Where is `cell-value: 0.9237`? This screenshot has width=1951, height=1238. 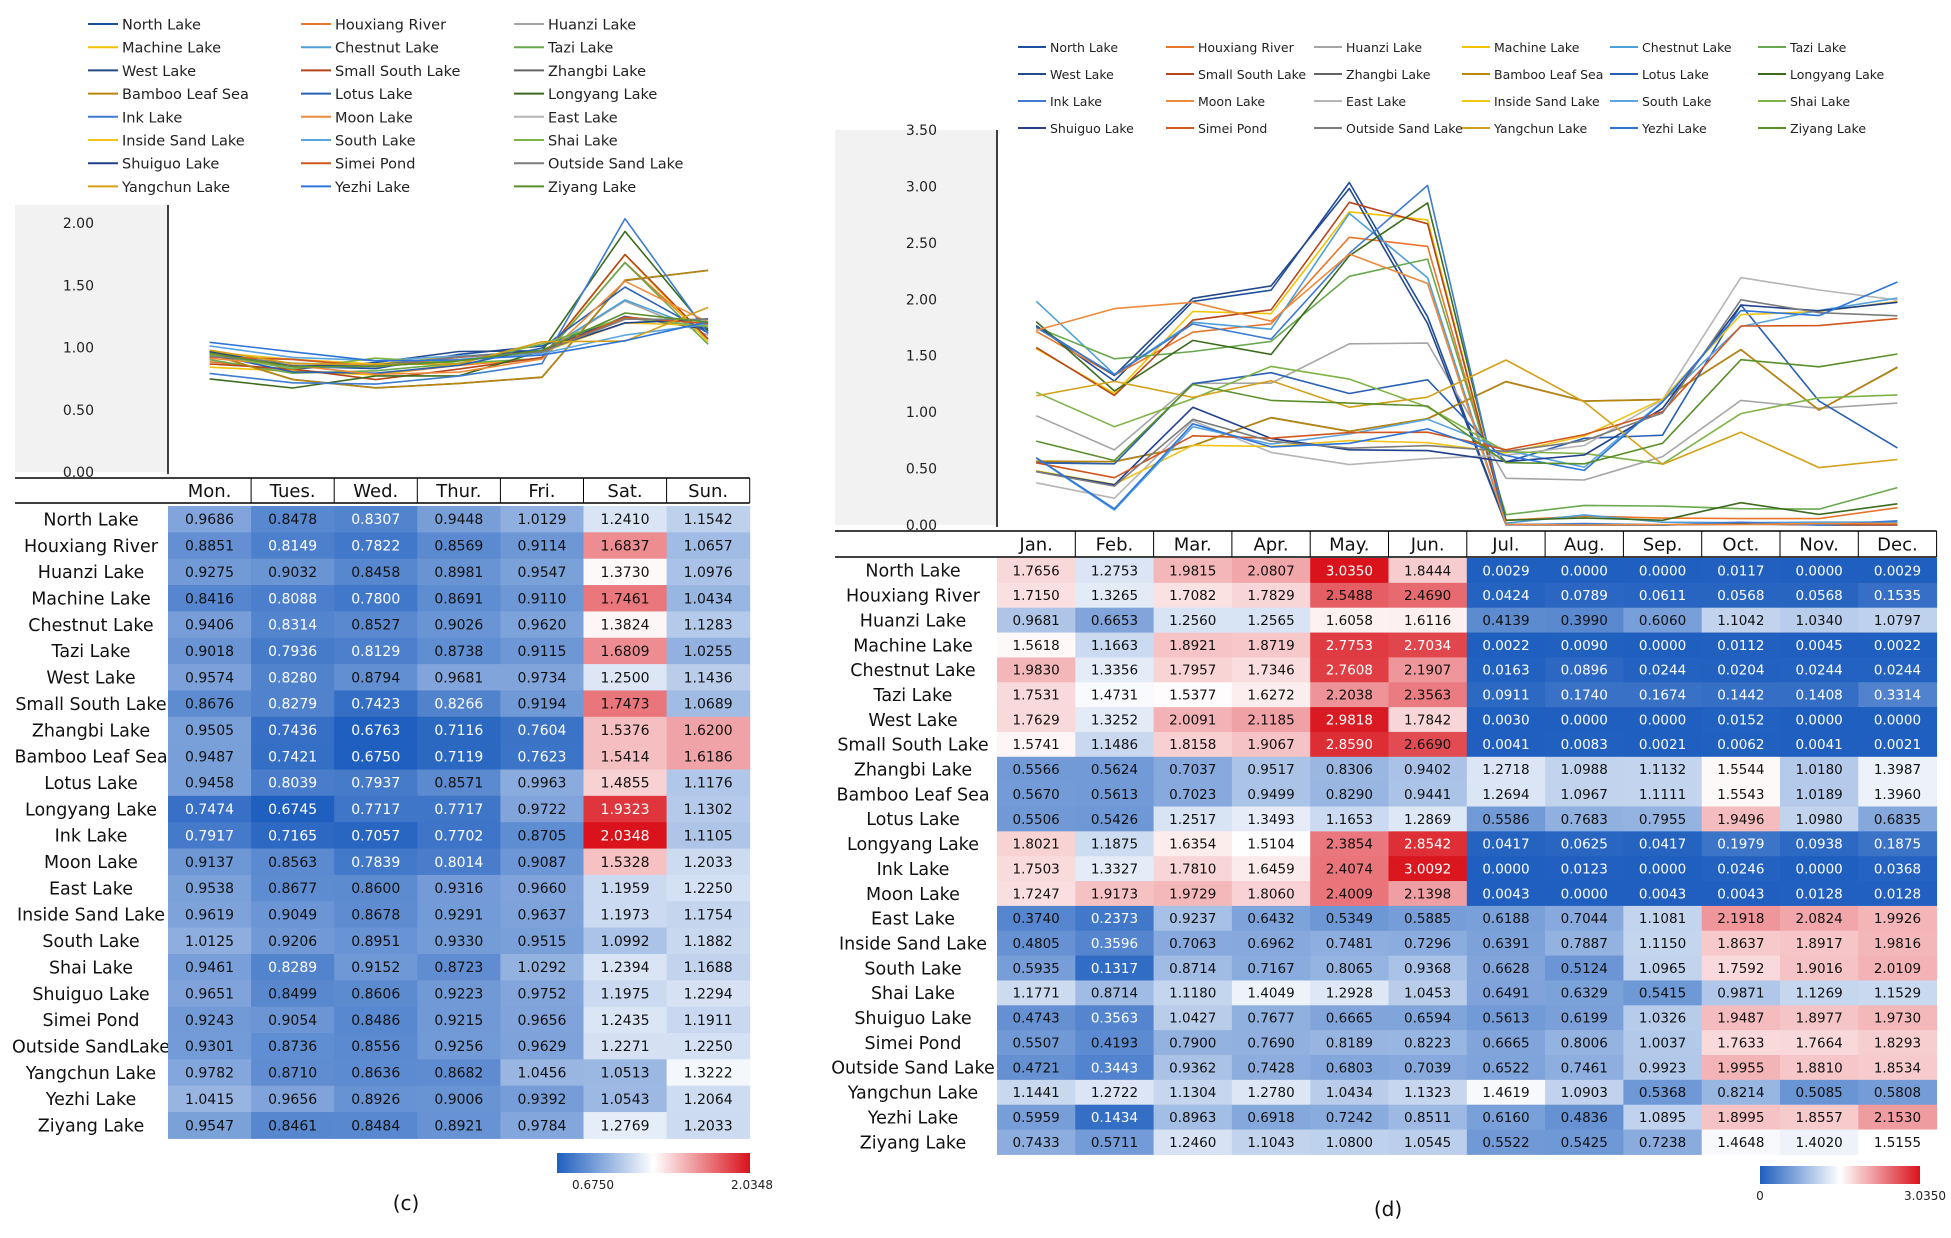 cell-value: 0.9237 is located at coordinates (1192, 919).